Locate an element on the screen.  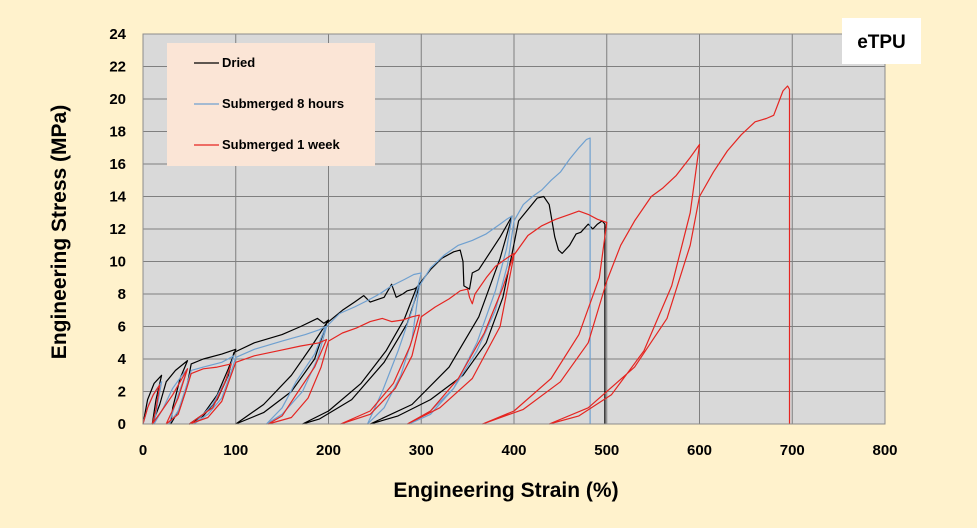
x-tick-label: 800 is located at coordinates (884, 450).